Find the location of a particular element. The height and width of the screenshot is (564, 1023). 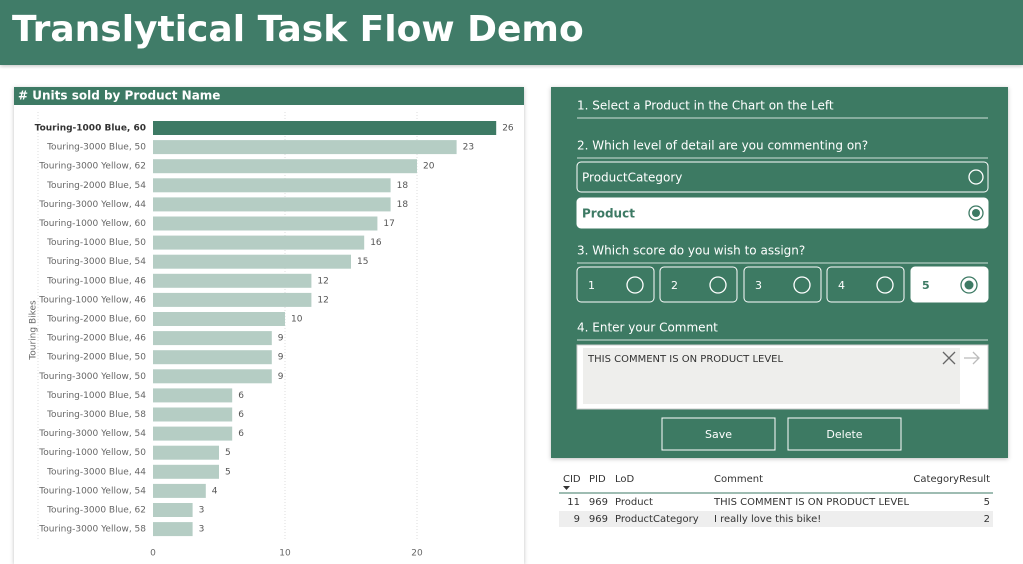

data-label: 12 is located at coordinates (322, 300).